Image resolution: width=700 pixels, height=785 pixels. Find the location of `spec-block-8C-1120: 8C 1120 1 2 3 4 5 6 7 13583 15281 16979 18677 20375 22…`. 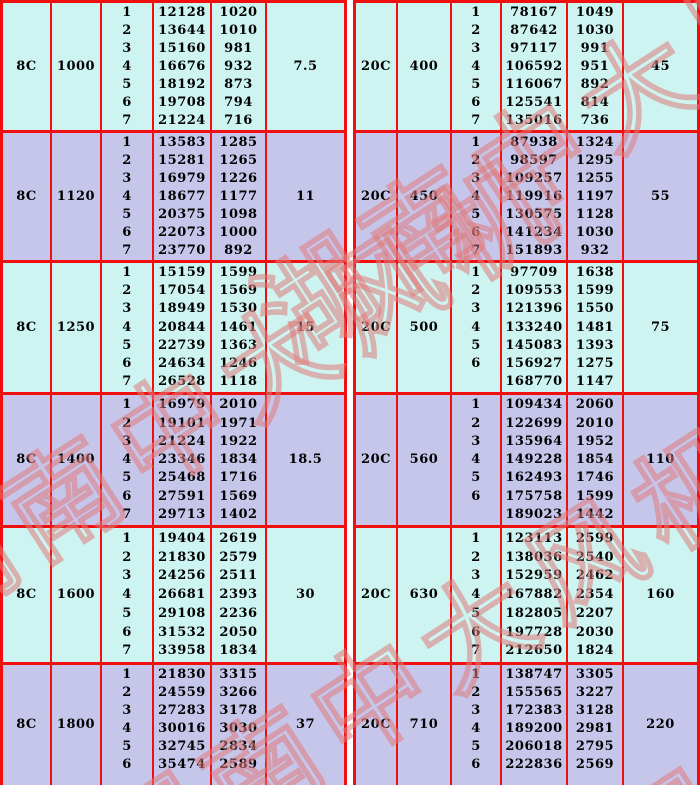

spec-block-8C-1120: 8C 1120 1 2 3 4 5 6 7 13583 15281 16979 18677 20375 22… is located at coordinates (173, 195).